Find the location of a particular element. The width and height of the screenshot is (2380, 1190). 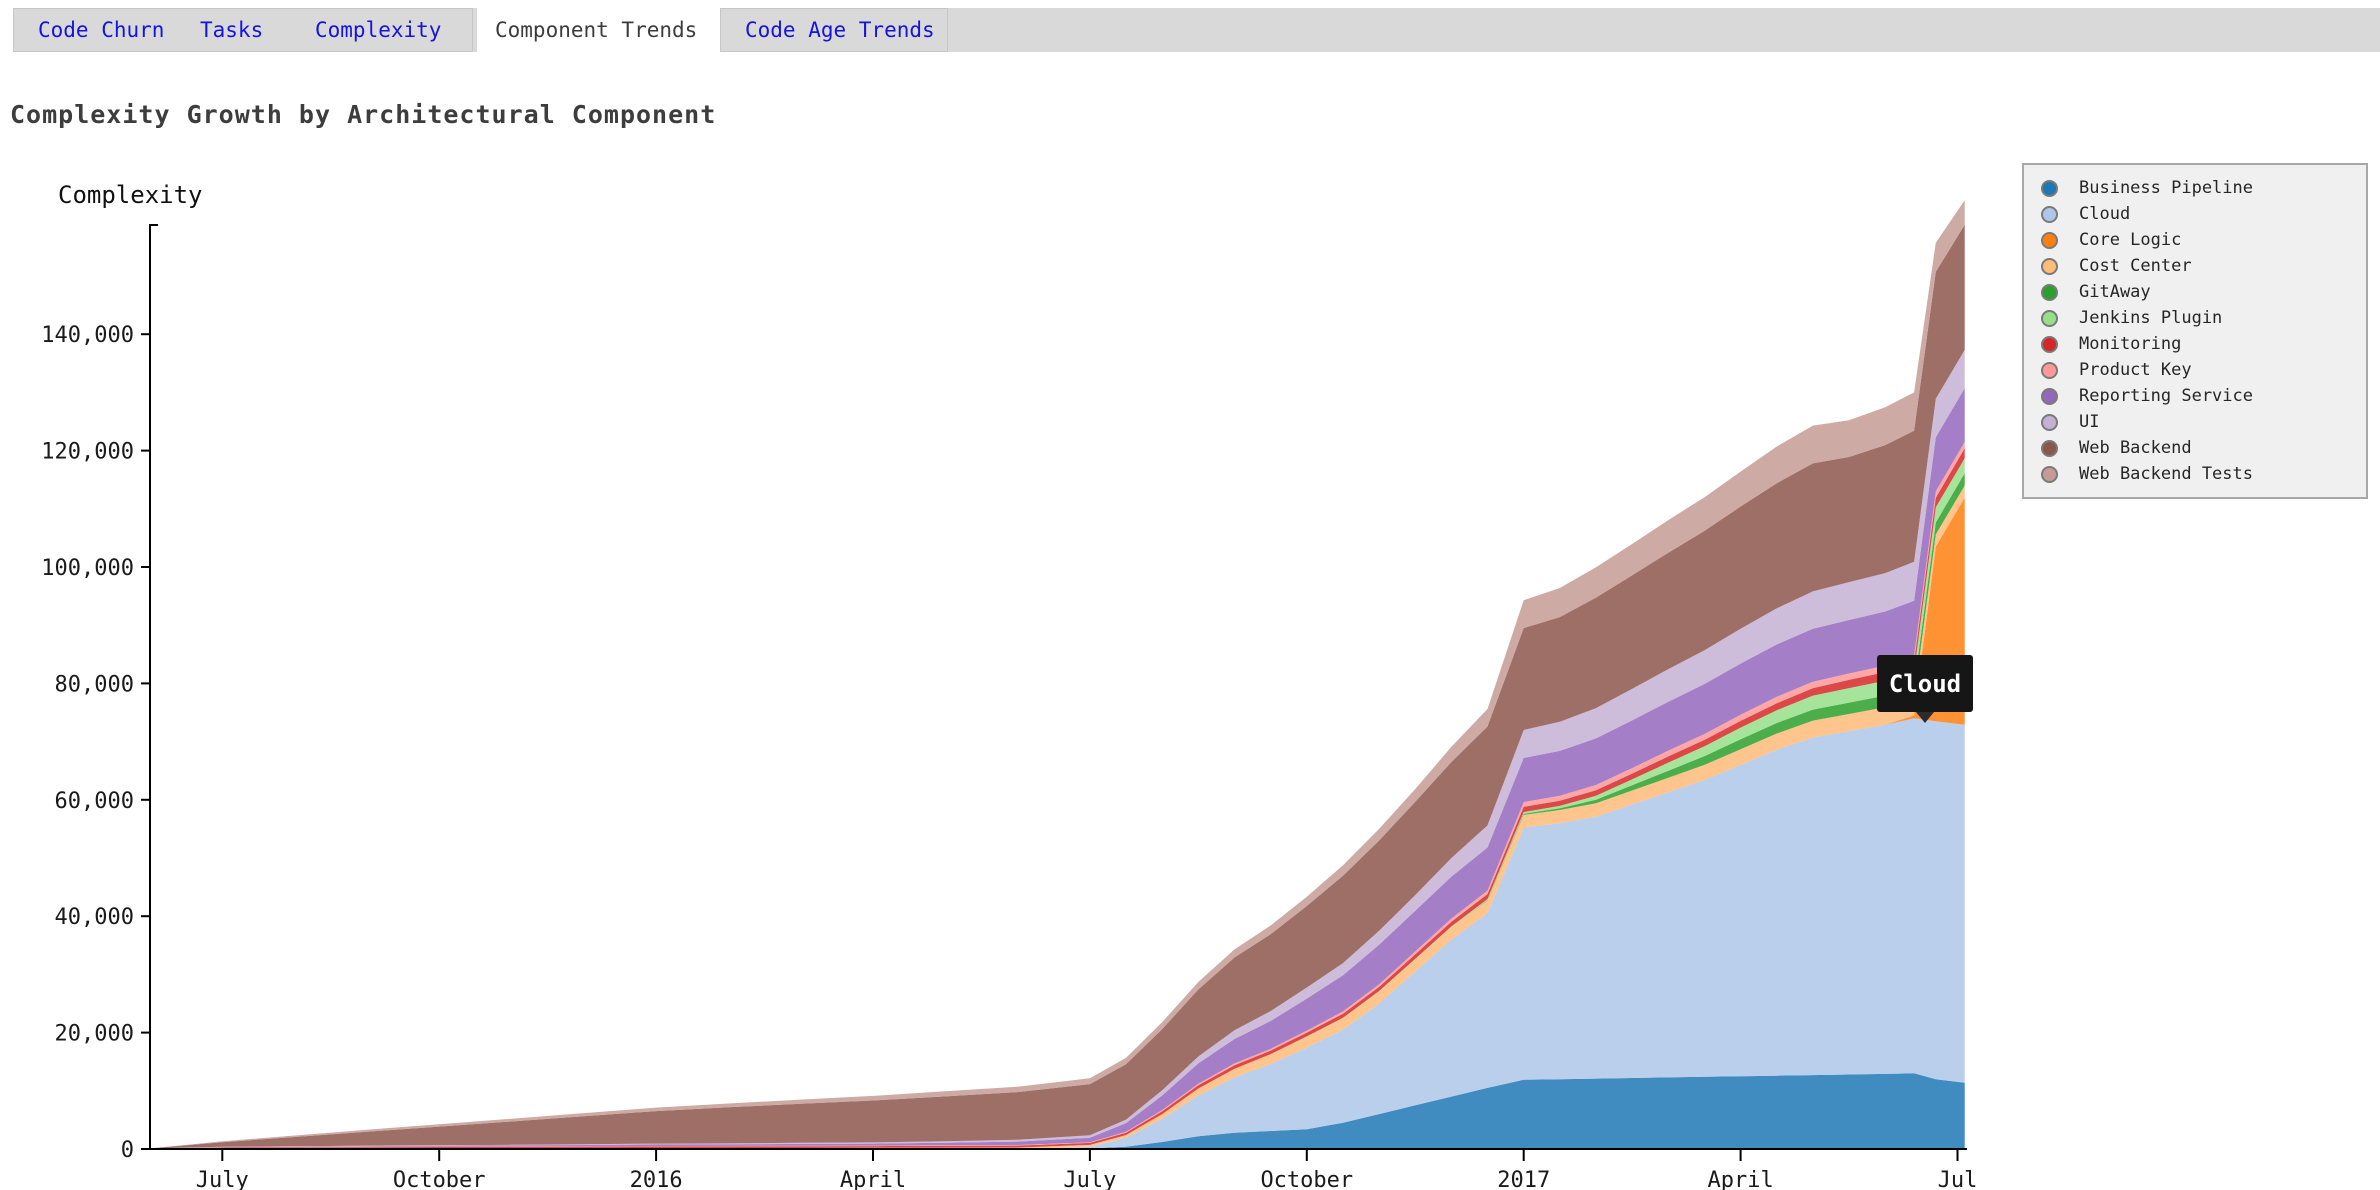

active-tab-background is located at coordinates (598, 30).